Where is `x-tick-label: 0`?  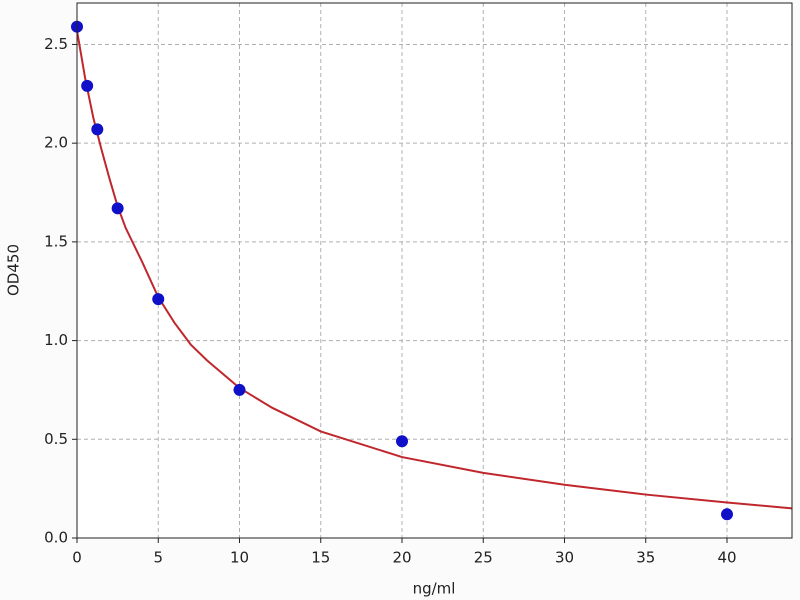 x-tick-label: 0 is located at coordinates (77, 558).